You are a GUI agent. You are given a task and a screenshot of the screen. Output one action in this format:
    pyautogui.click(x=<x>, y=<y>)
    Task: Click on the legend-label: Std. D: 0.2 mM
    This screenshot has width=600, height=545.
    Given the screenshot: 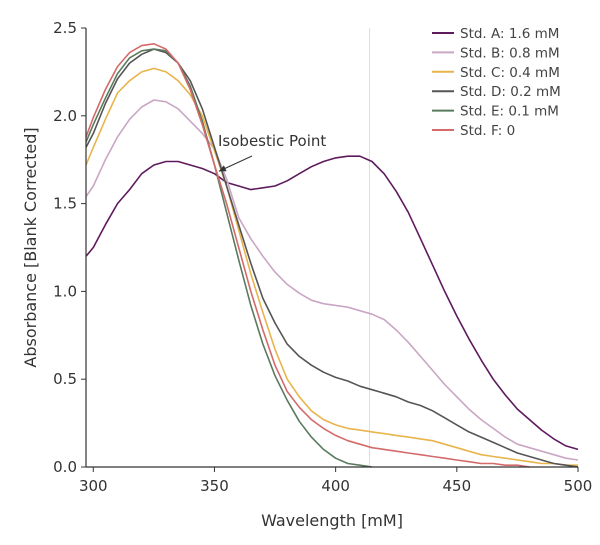 What is the action you would take?
    pyautogui.click(x=510, y=92)
    